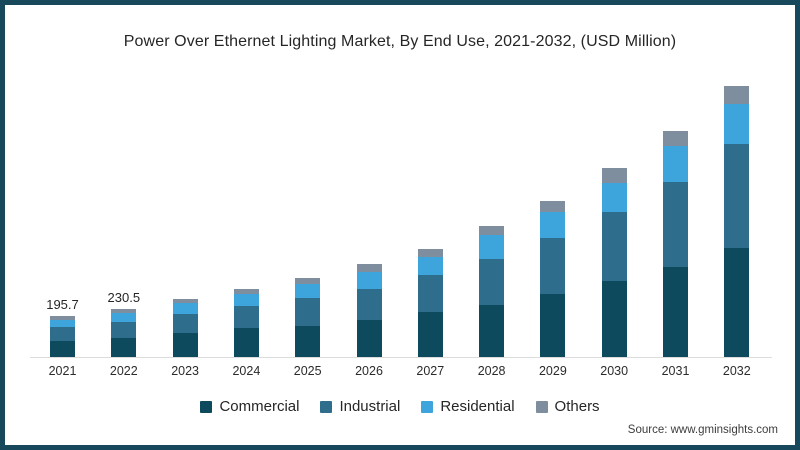 This screenshot has height=450, width=800. I want to click on x-axis-line, so click(401, 357).